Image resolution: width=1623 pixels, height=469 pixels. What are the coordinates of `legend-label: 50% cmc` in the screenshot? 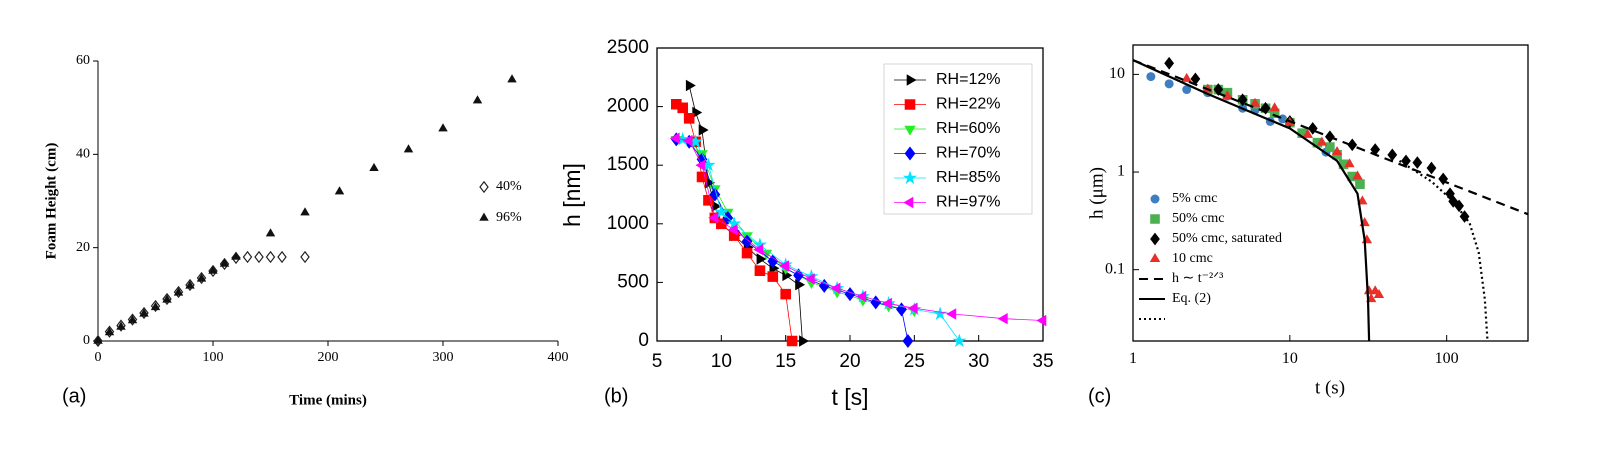 It's located at (1198, 218).